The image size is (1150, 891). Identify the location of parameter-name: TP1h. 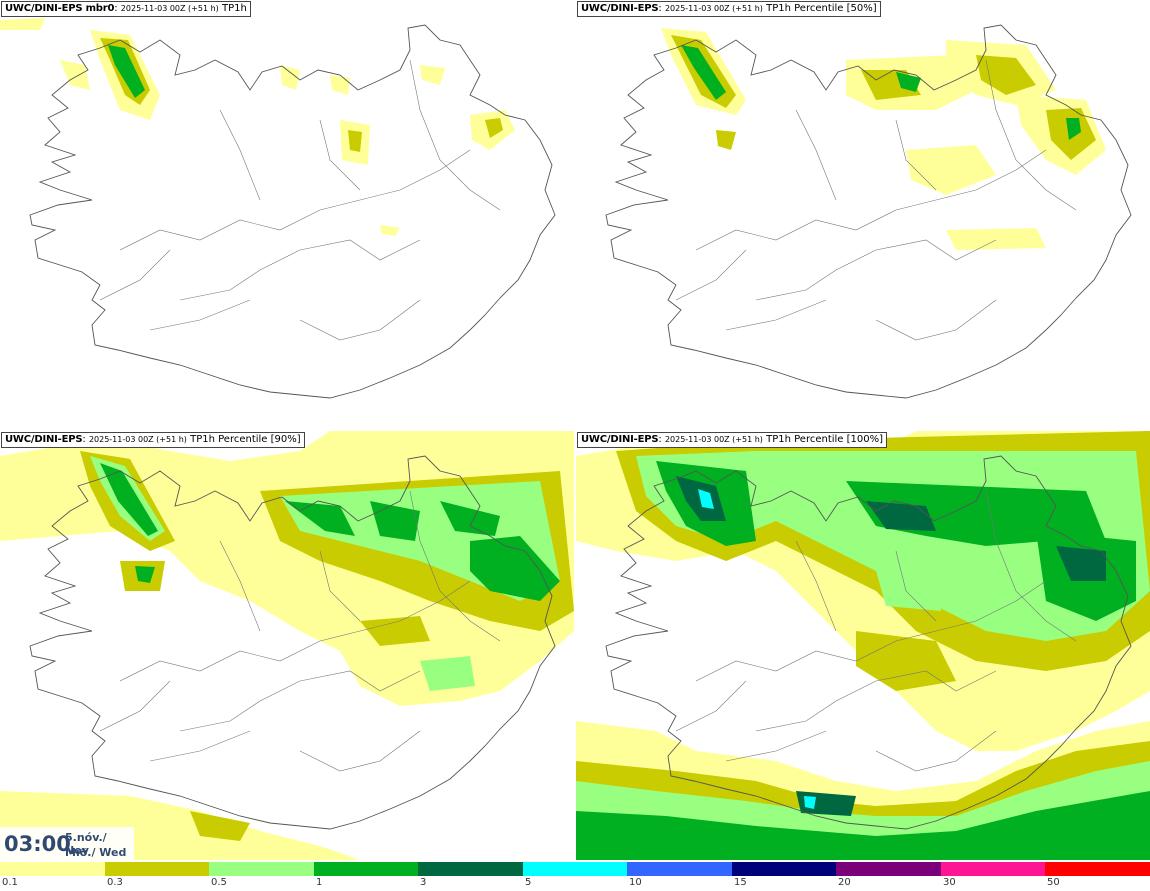
(234, 8).